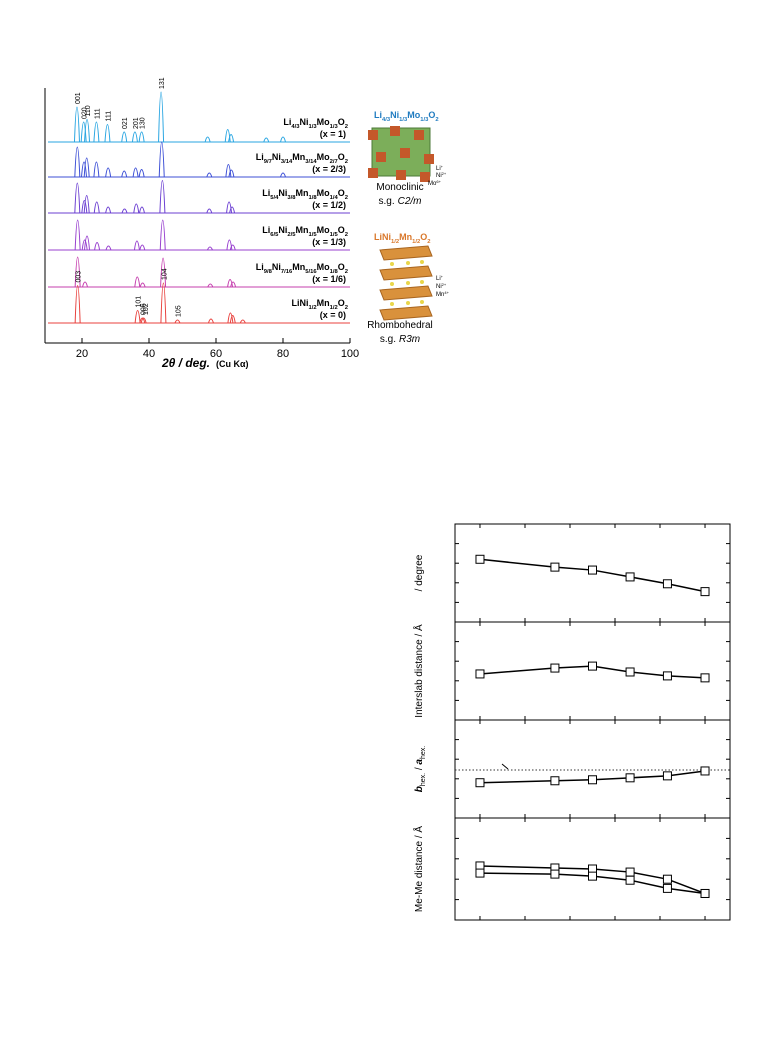 Image resolution: width=780 pixels, height=1049 pixels. Describe the element at coordinates (329, 279) in the screenshot. I see `pattern-composition: (x = 1/6)` at that location.